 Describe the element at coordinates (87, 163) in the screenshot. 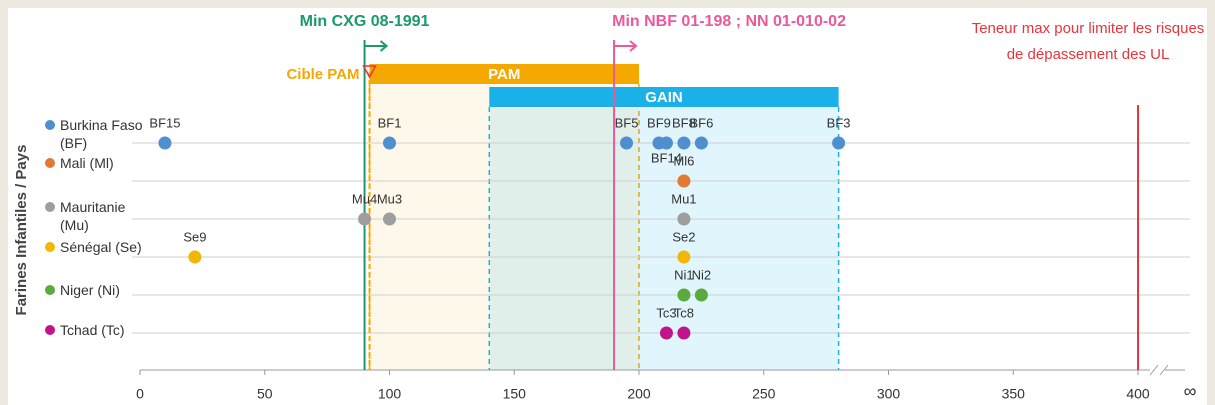

I see `legend-label: Mali (Ml)` at that location.